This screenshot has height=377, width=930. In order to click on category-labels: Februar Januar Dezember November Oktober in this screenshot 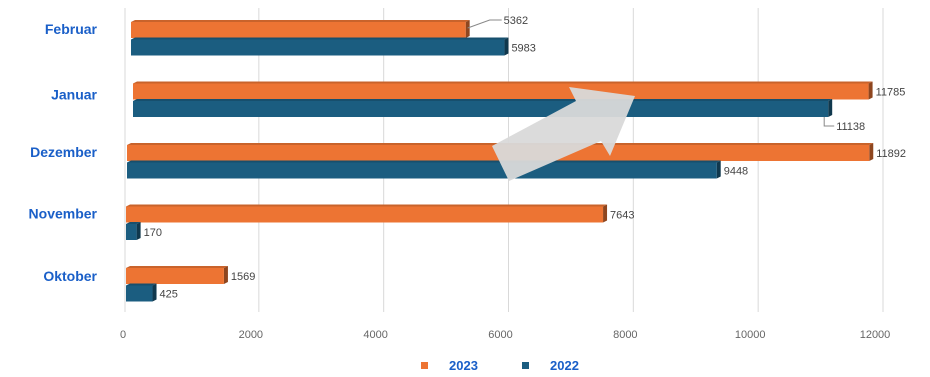, I will do `click(63, 152)`.